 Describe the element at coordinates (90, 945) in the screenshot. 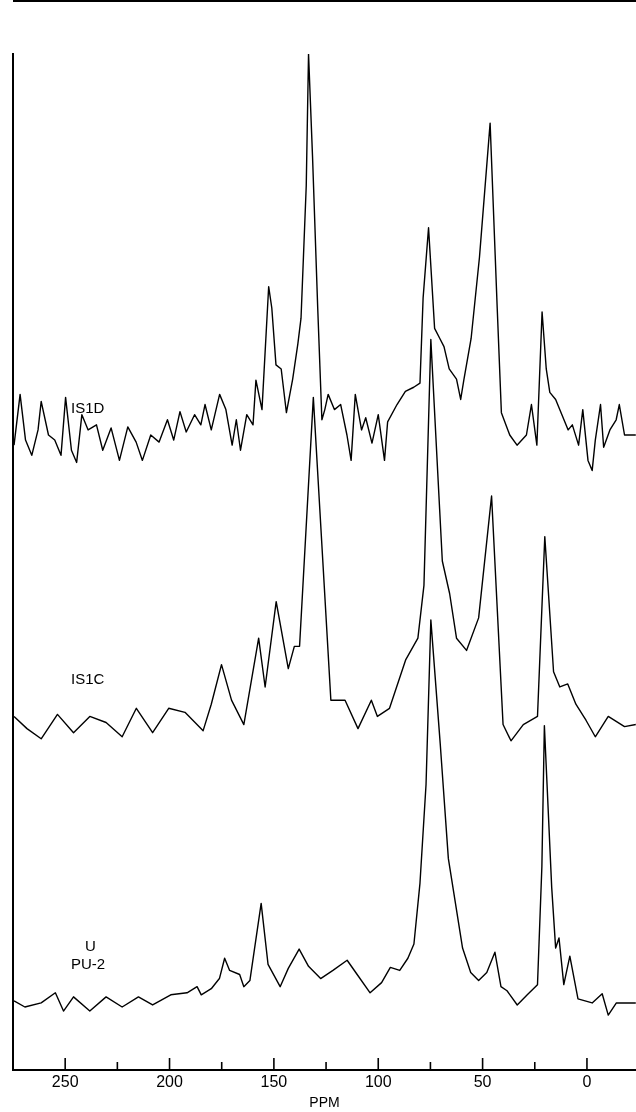

I see `annotation: U` at that location.